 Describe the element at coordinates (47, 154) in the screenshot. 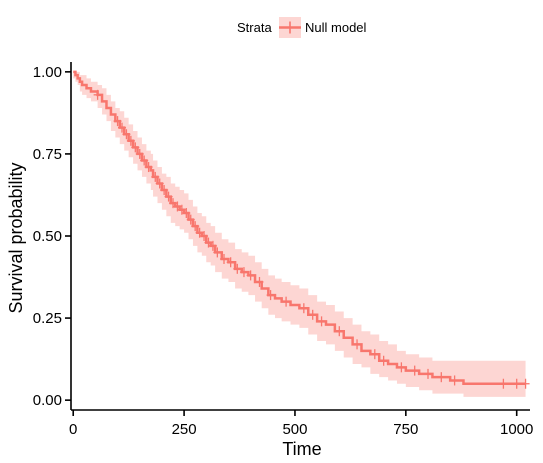

I see `y-tick-label-3: 0.75` at that location.